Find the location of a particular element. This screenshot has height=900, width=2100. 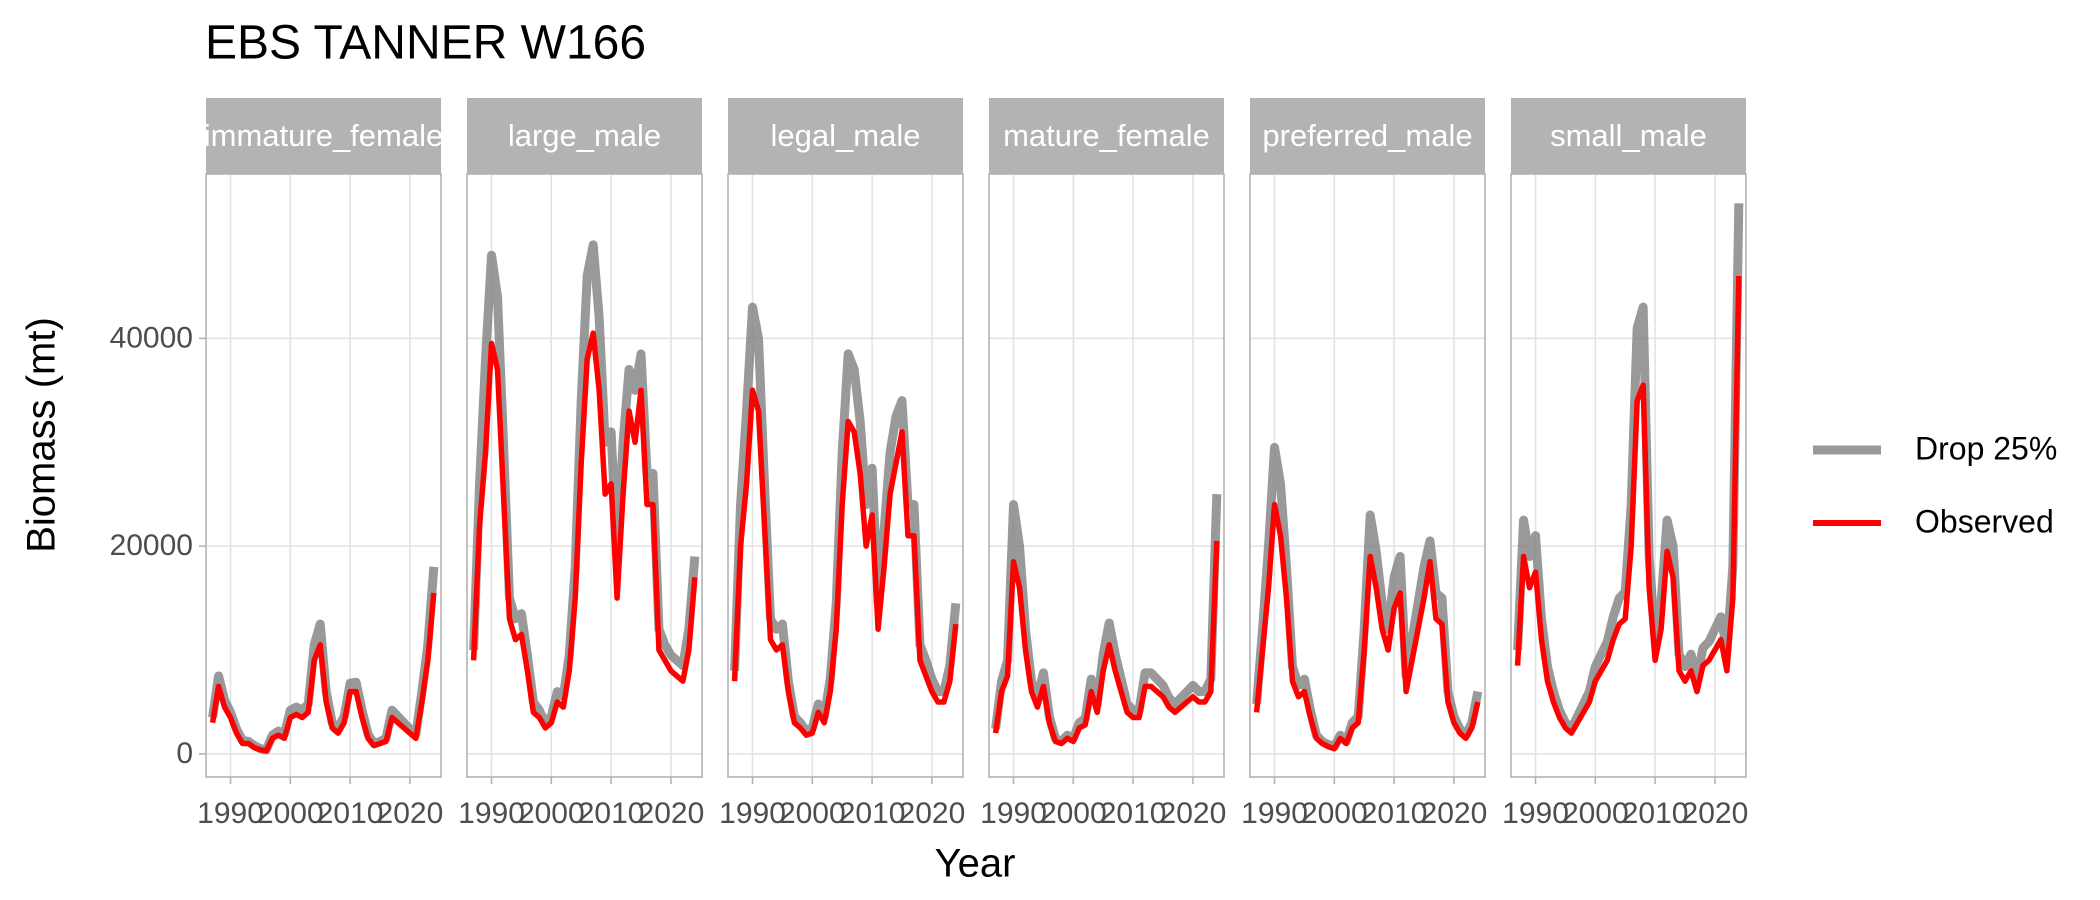

strip-label: preferred_male is located at coordinates (1367, 135).